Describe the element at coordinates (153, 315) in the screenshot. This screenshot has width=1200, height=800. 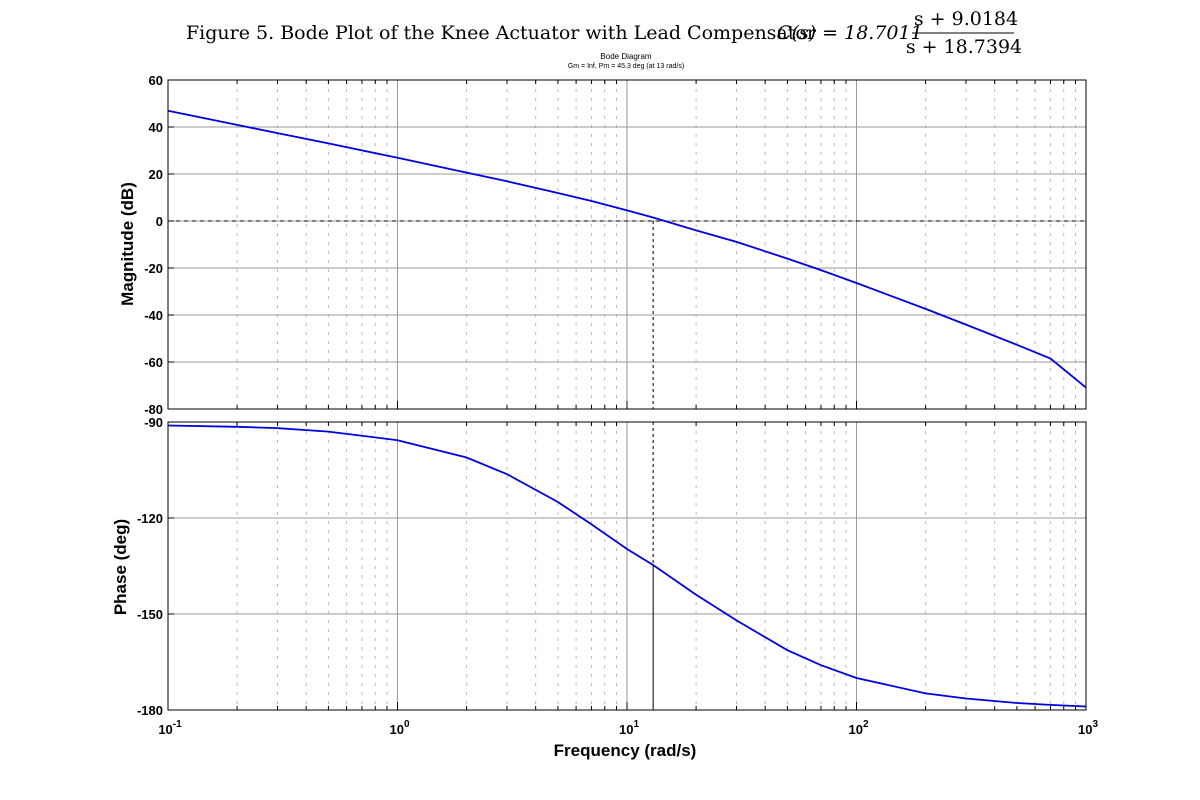
I see `y-tick-label: -40` at that location.